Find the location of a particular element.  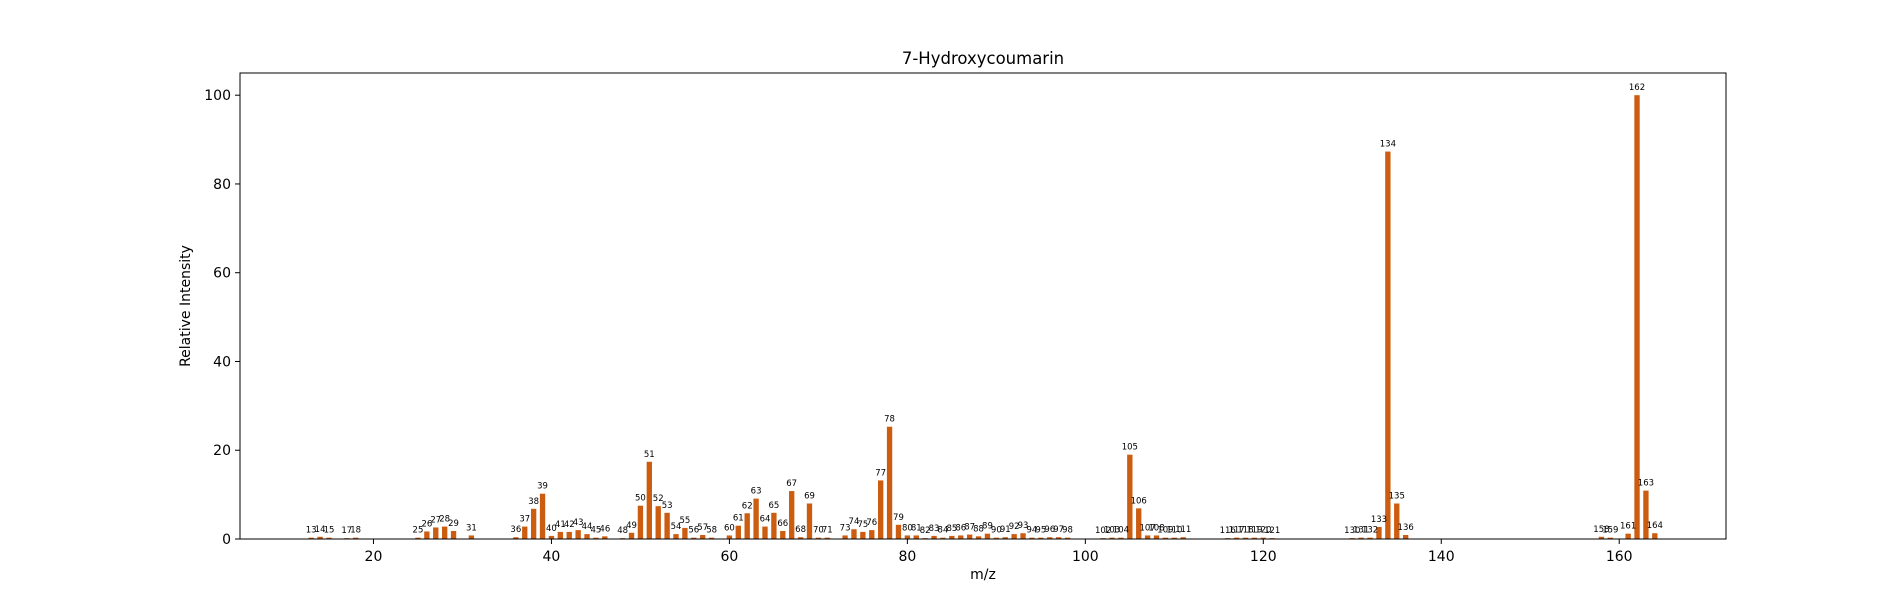

data-label-mz-64: 64 is located at coordinates (765, 520).